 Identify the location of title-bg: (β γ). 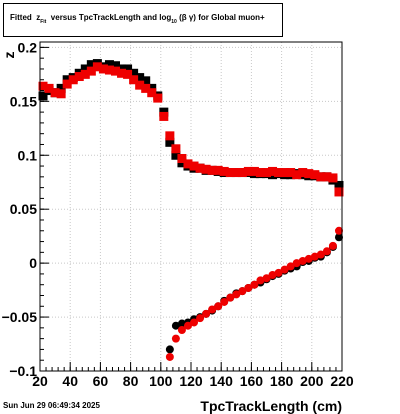
(187, 17).